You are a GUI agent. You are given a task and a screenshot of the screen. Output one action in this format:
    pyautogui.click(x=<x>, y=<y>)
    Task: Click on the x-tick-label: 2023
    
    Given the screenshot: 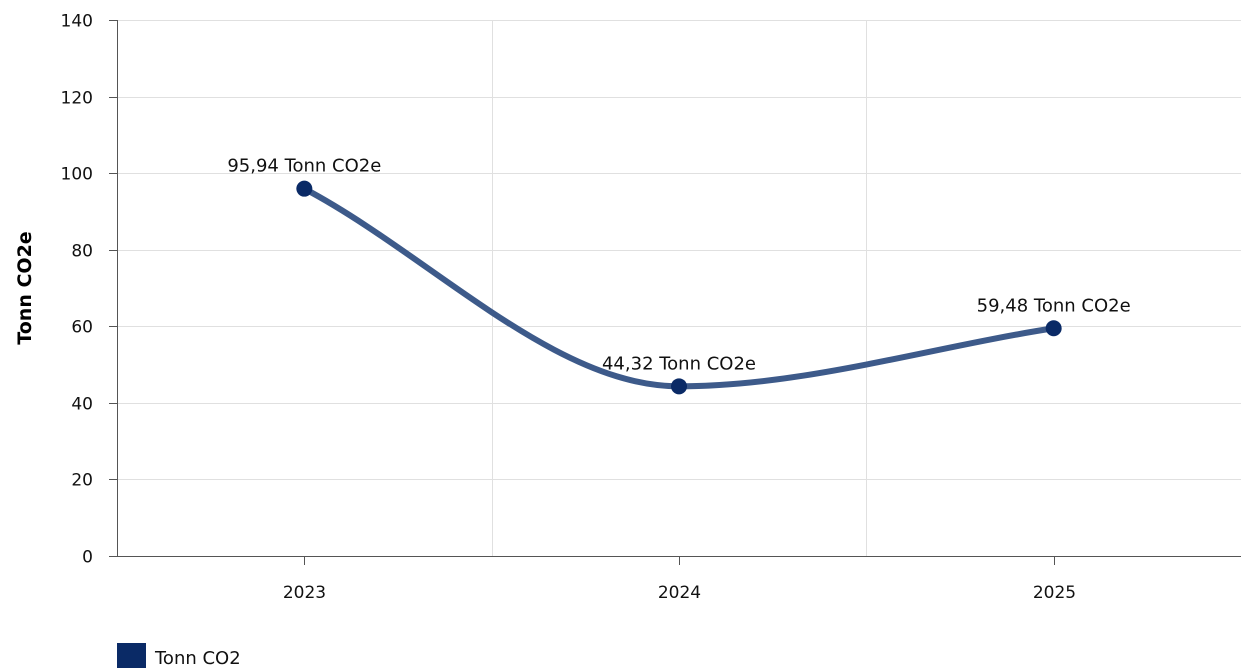 What is the action you would take?
    pyautogui.click(x=304, y=593)
    